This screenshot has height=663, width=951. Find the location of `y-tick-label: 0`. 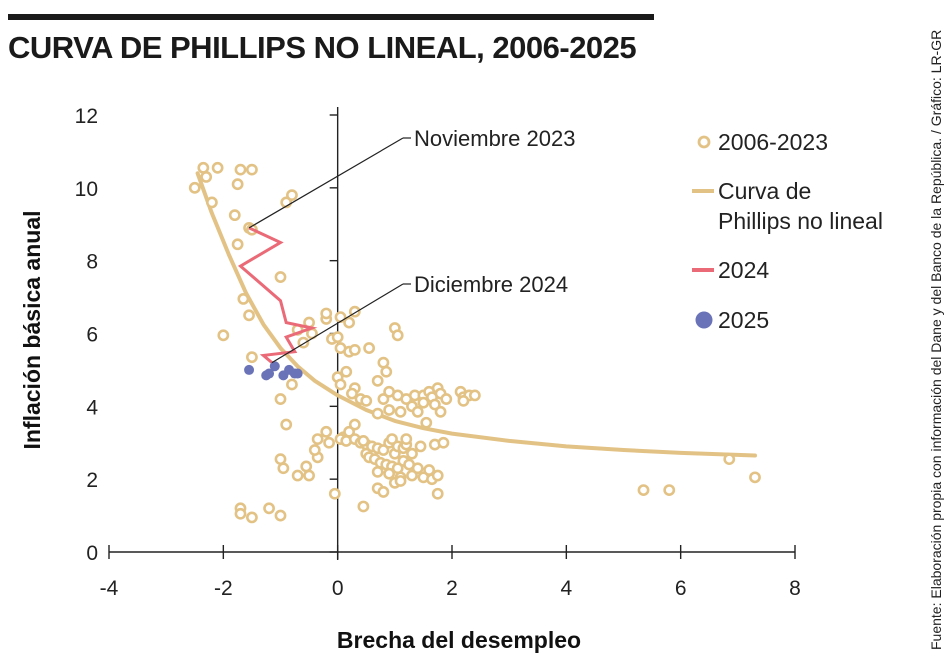

y-tick-label: 0 is located at coordinates (92, 553).